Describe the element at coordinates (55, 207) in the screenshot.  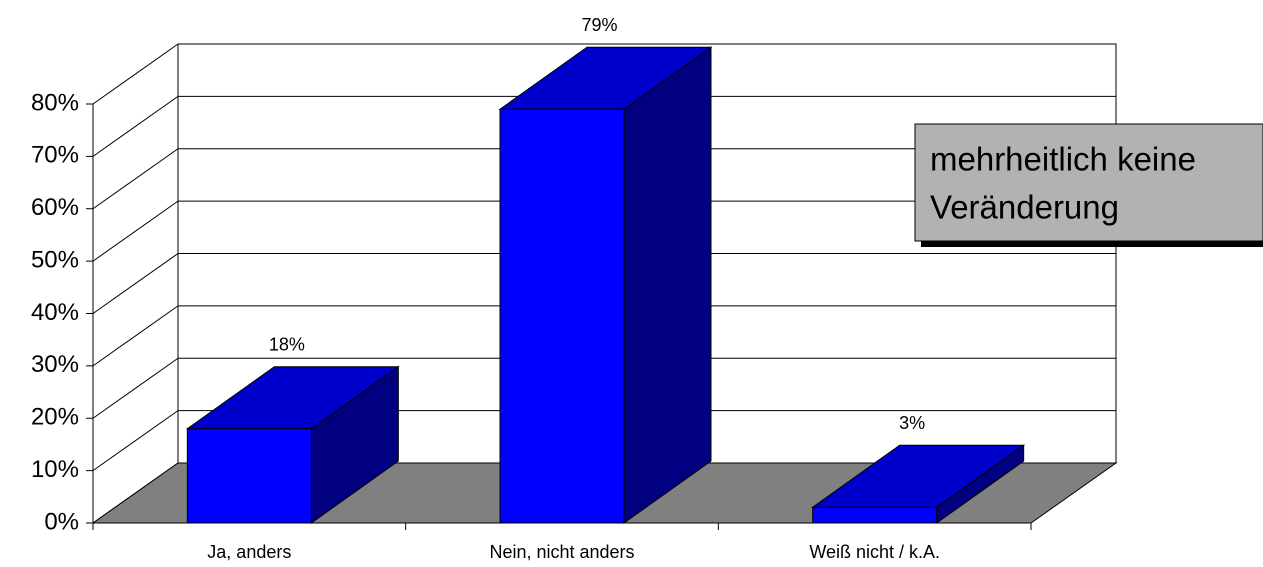
I see `y-tick-label: 60%` at that location.